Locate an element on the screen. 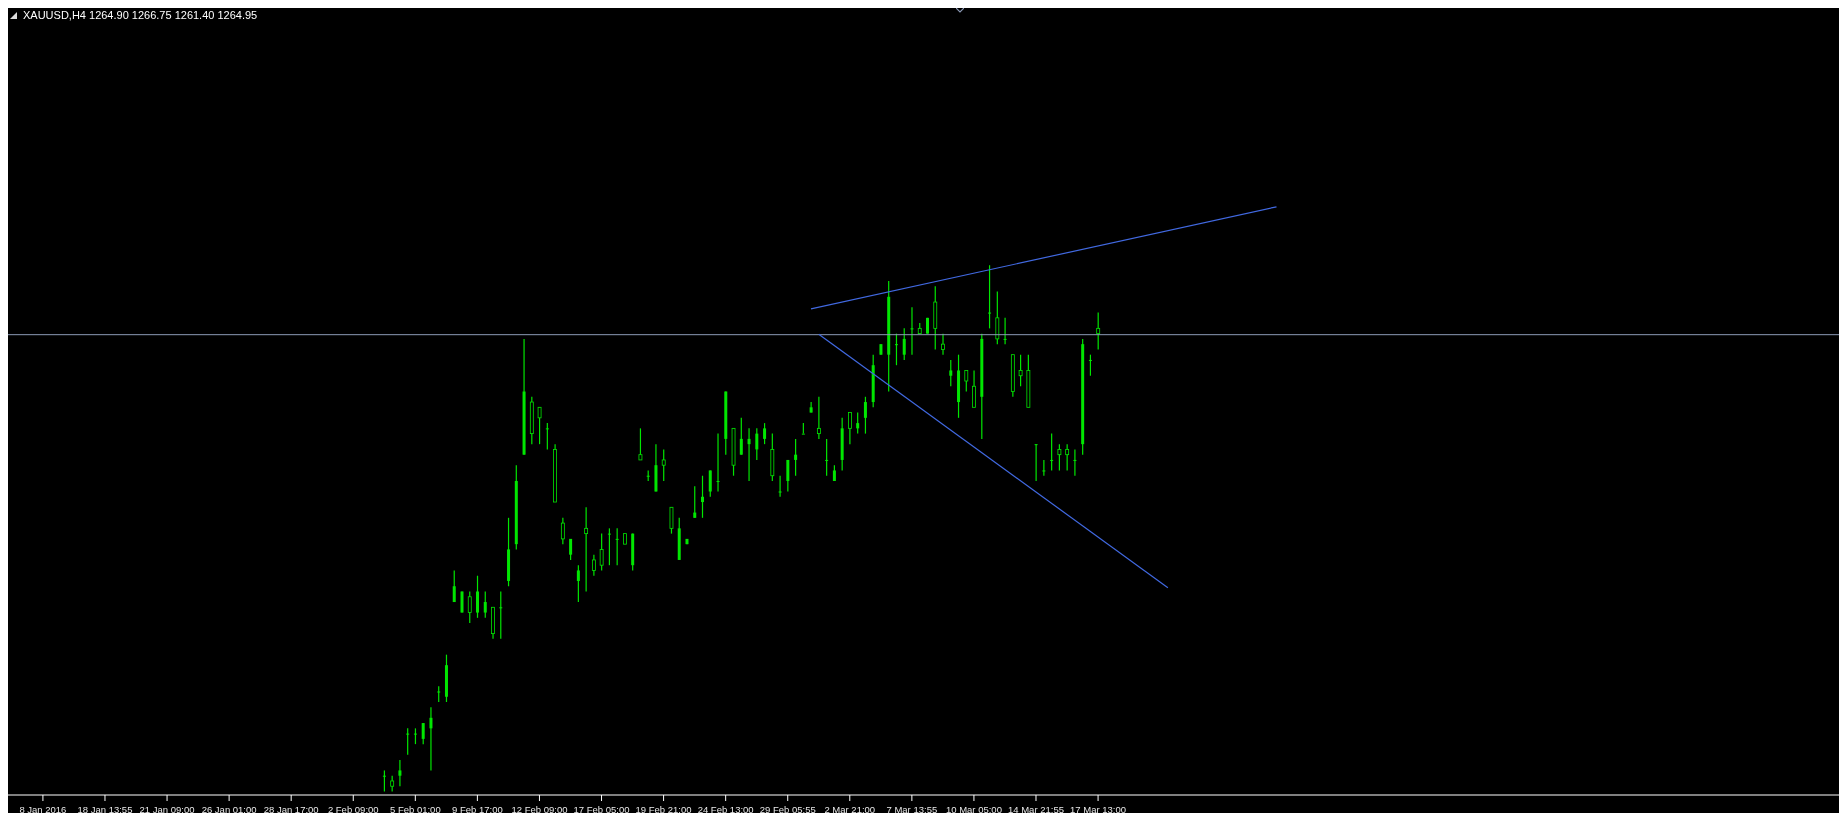 The width and height of the screenshot is (1847, 813). x-tick-label: 7 Mar 13:55 is located at coordinates (912, 808).